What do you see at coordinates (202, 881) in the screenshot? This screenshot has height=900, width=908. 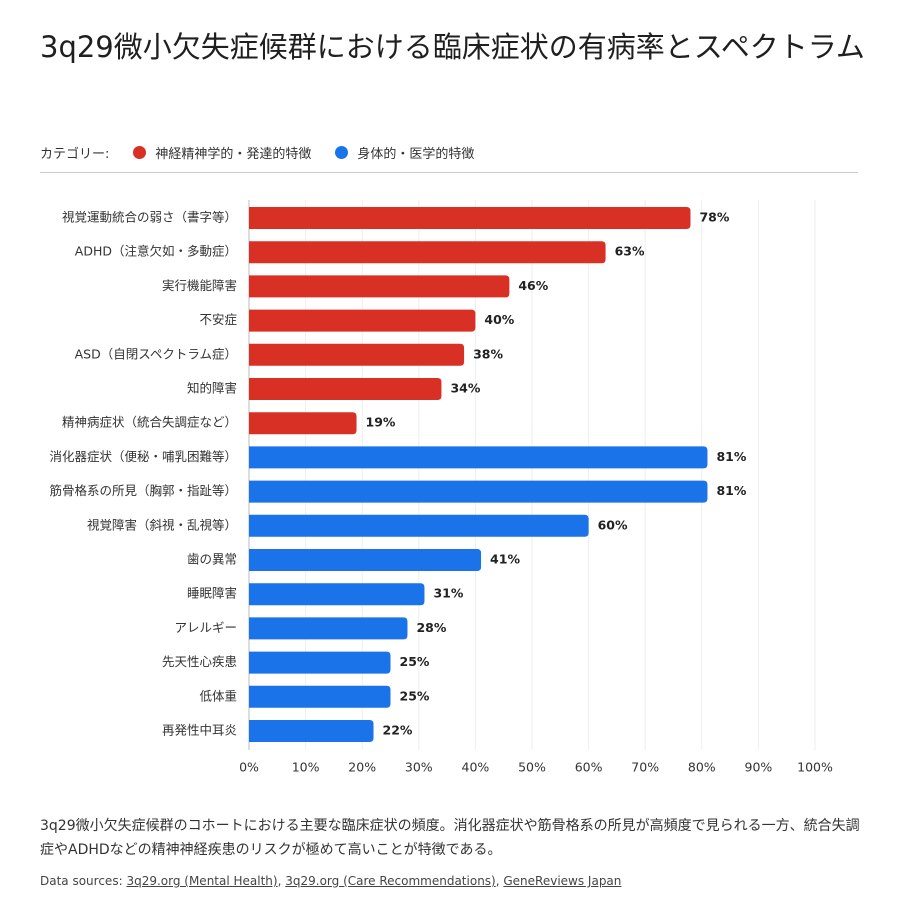 I see `source-link: 3q29.org (Mental Health)` at bounding box center [202, 881].